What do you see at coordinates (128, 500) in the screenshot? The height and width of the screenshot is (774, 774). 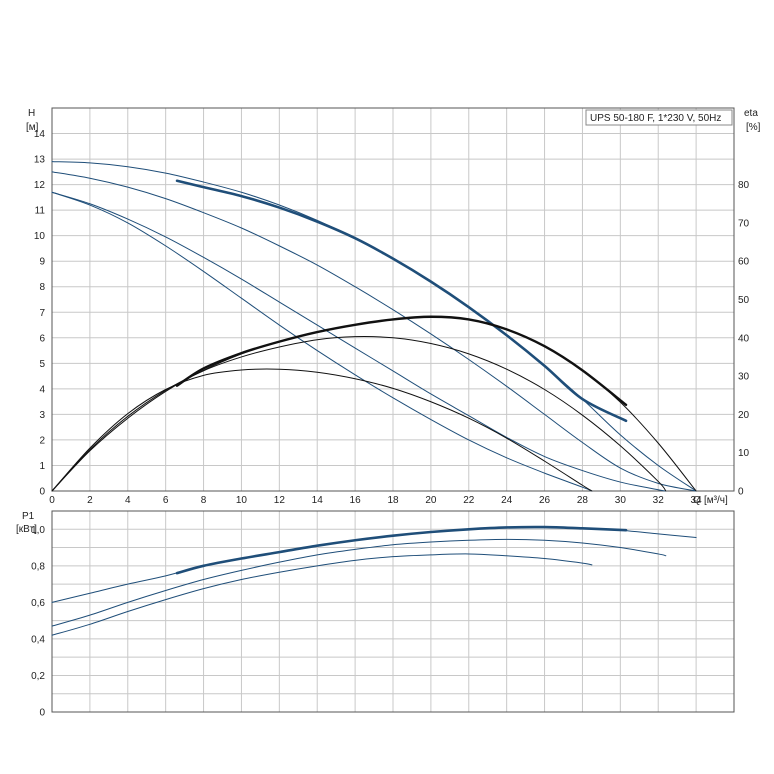 I see `x-tick-label: 4` at bounding box center [128, 500].